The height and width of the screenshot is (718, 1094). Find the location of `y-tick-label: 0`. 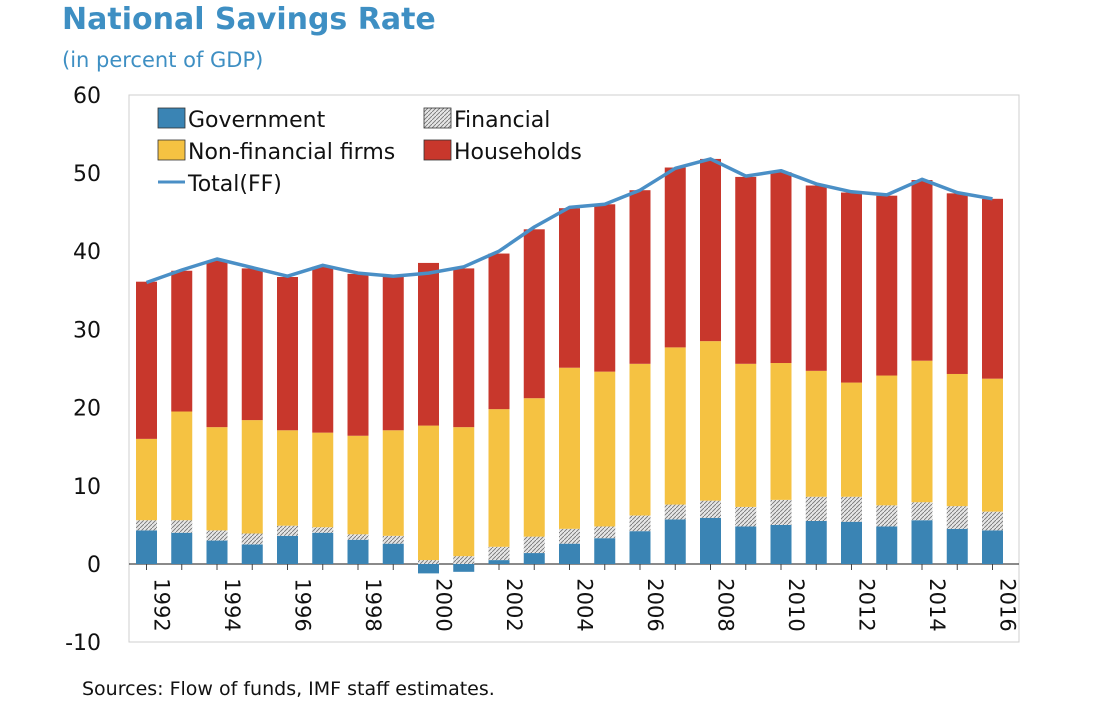

y-tick-label: 0 is located at coordinates (94, 565).